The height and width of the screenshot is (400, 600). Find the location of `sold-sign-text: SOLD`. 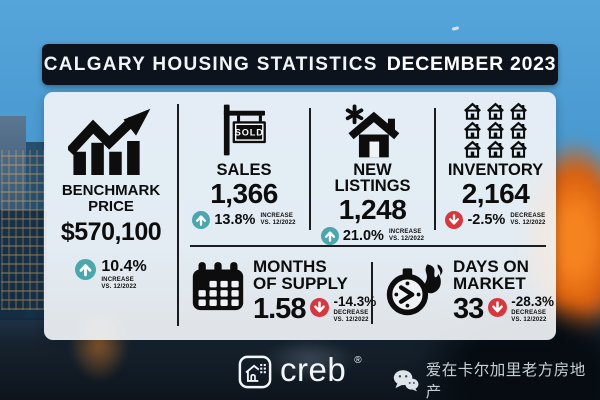

sold-sign-text: SOLD is located at coordinates (249, 133).